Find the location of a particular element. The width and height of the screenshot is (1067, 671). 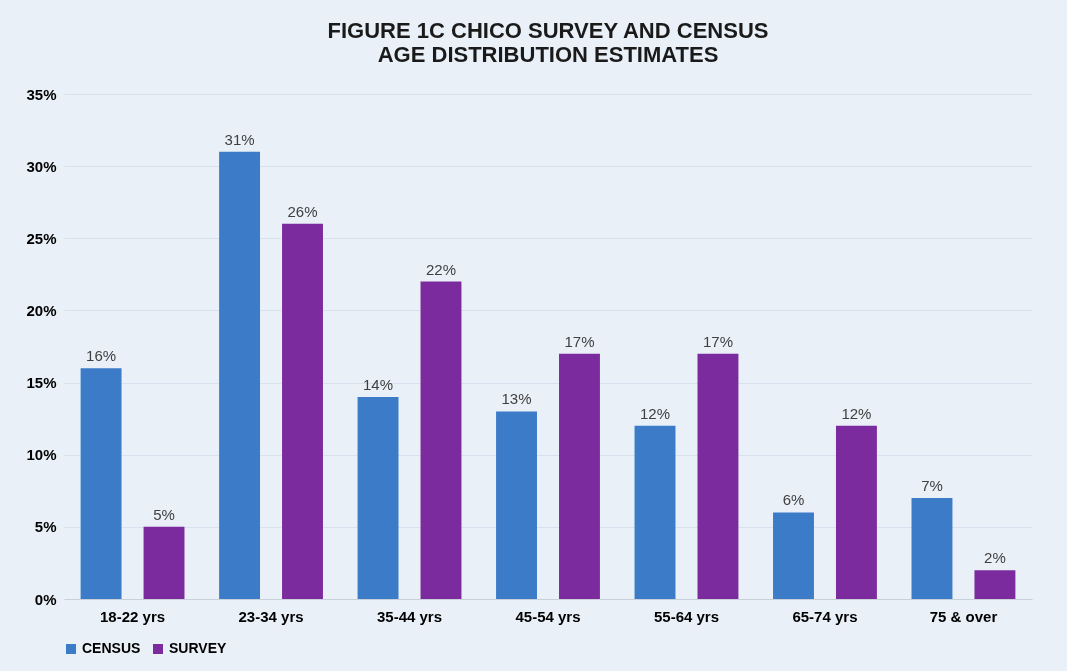

data-label: 31% is located at coordinates (239, 139).